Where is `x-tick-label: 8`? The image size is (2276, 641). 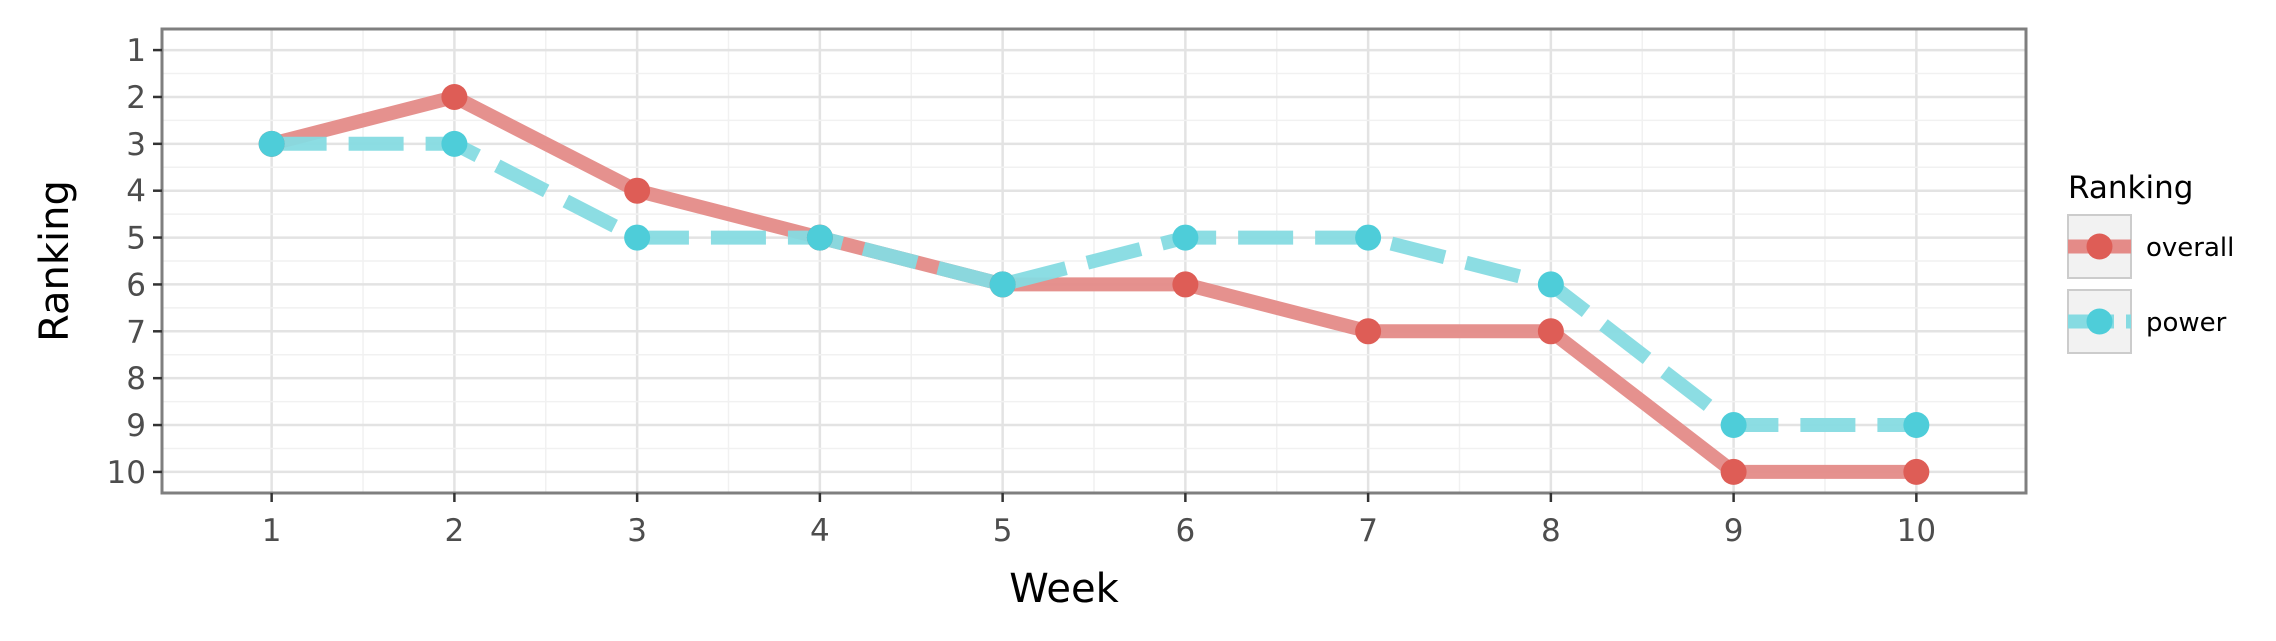 x-tick-label: 8 is located at coordinates (1551, 531).